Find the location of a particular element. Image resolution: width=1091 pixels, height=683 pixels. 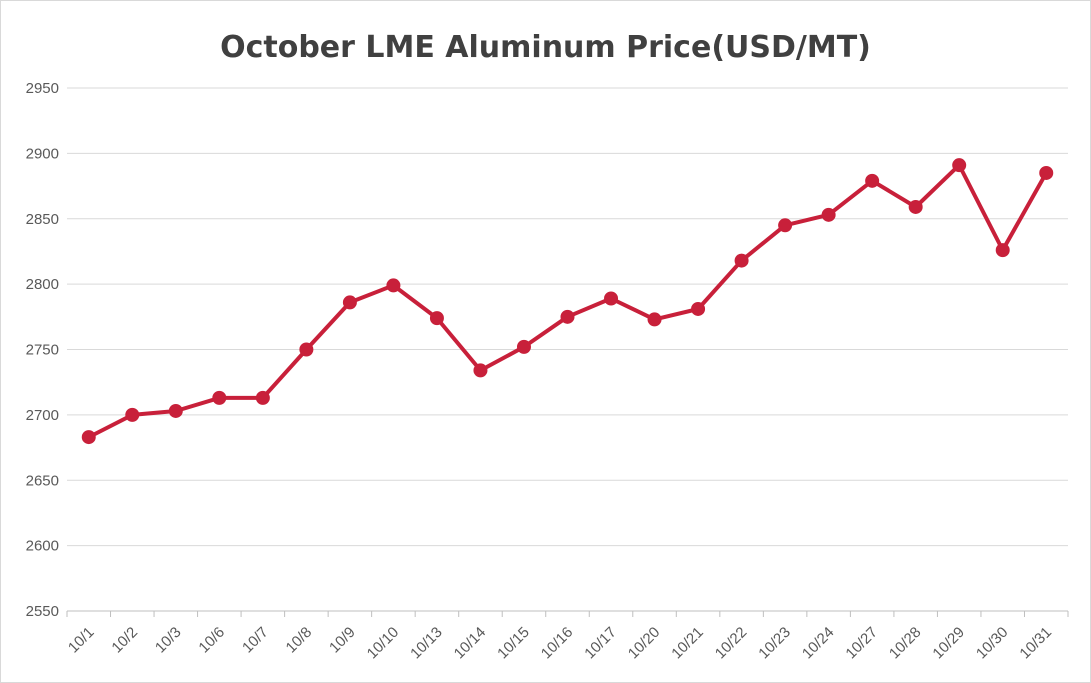

y-tick-label: 2900 is located at coordinates (42, 153).